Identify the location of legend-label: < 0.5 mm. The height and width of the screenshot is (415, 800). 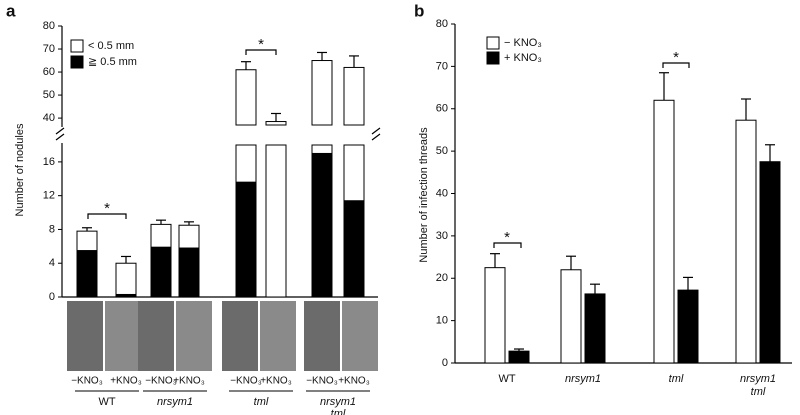
(111, 46).